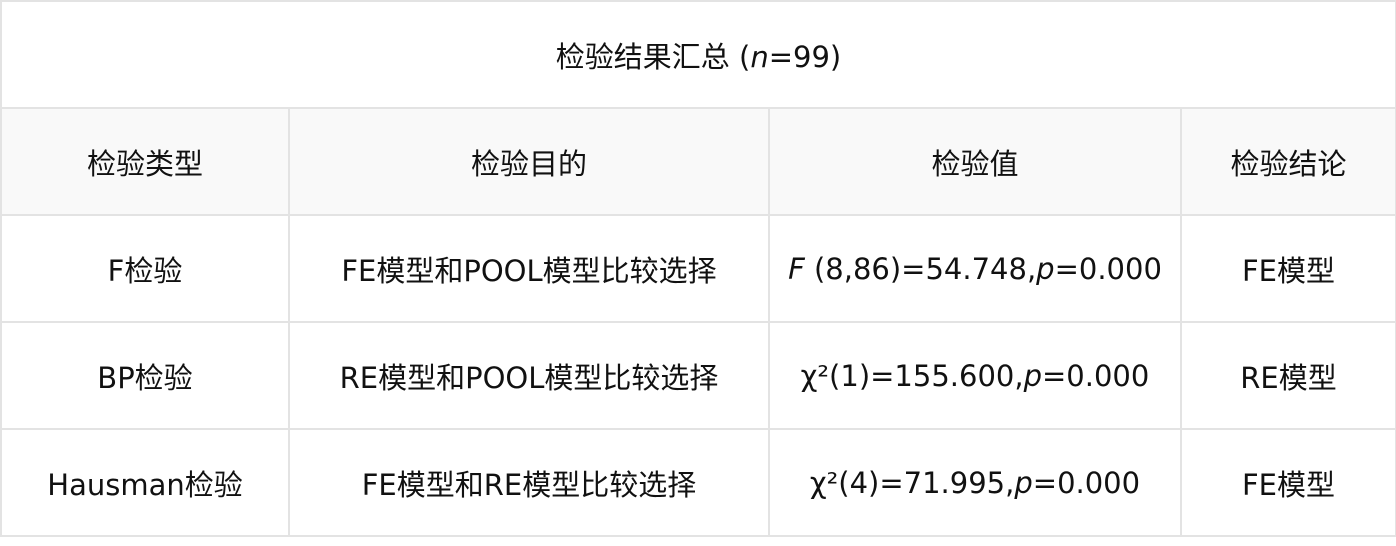  Describe the element at coordinates (529, 375) in the screenshot. I see `cell-purpose: RE模型和POOL模型比较选择` at that location.